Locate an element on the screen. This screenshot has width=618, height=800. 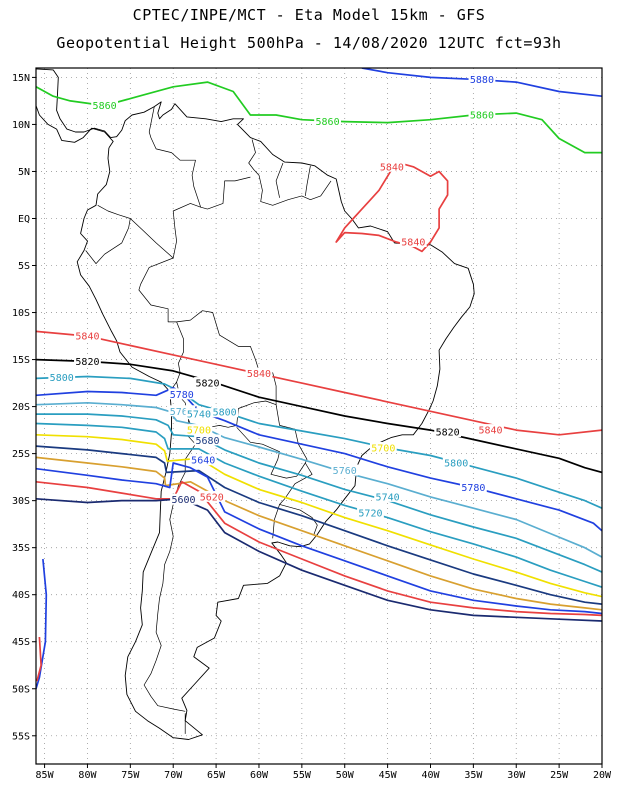
tick-label-lon: 60W is located at coordinates (259, 775).